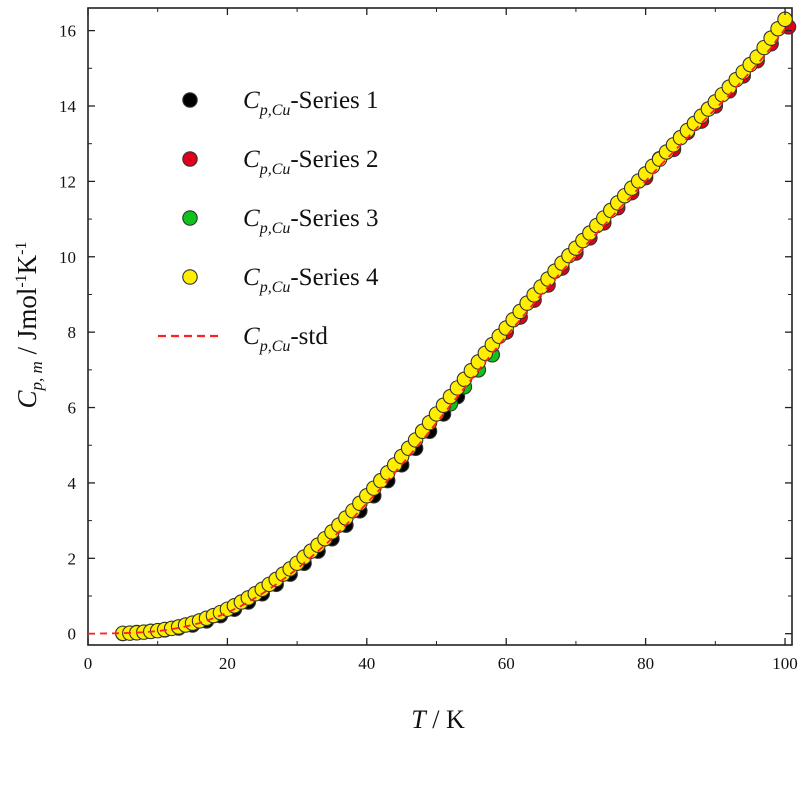 This screenshot has height=800, width=800. What do you see at coordinates (366, 663) in the screenshot?
I see `x-tick-label: 40` at bounding box center [366, 663].